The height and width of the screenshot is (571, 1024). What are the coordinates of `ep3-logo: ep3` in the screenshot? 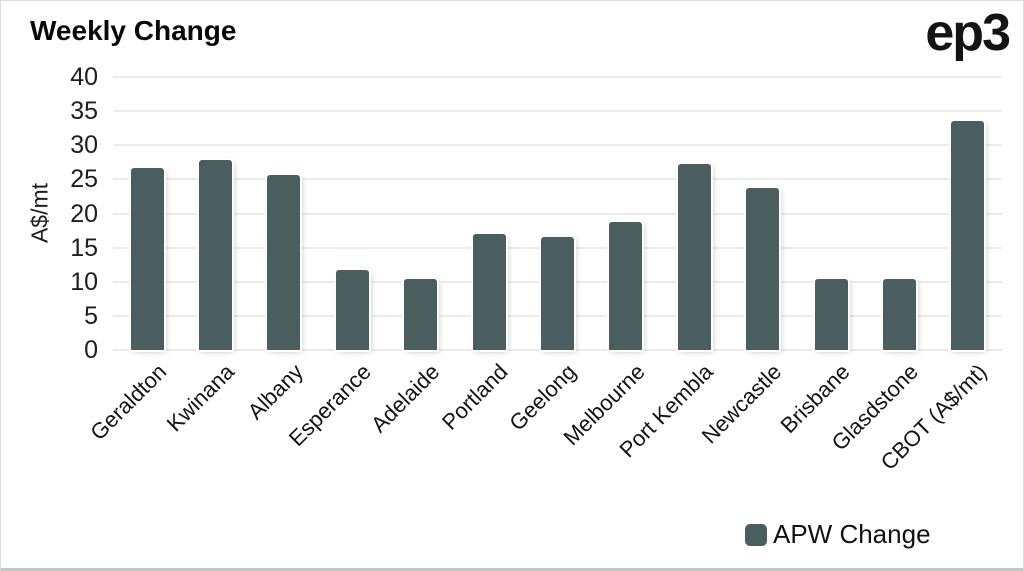 It's located at (968, 33).